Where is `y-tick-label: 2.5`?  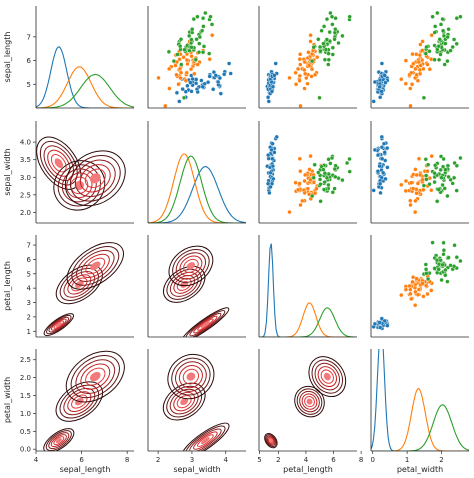 y-tick-label: 2.5 is located at coordinates (25, 195).